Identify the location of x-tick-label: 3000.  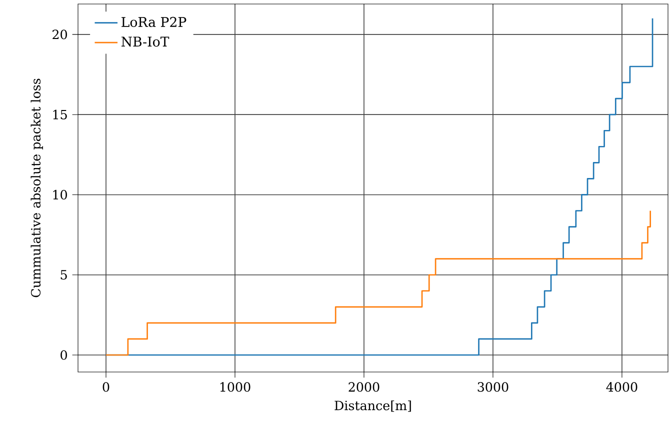
(493, 387).